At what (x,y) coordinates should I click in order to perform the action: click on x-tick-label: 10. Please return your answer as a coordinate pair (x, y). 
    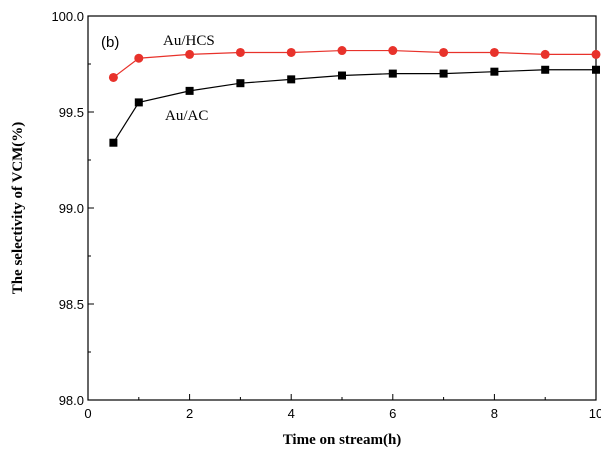
    Looking at the image, I should click on (595, 413).